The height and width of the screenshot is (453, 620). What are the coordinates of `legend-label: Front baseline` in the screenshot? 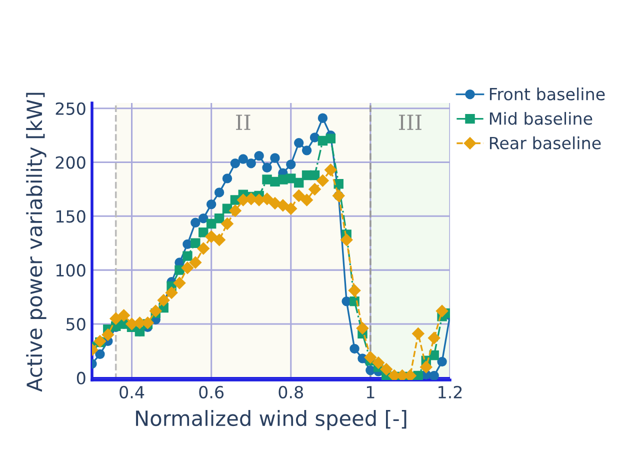 It's located at (547, 94).